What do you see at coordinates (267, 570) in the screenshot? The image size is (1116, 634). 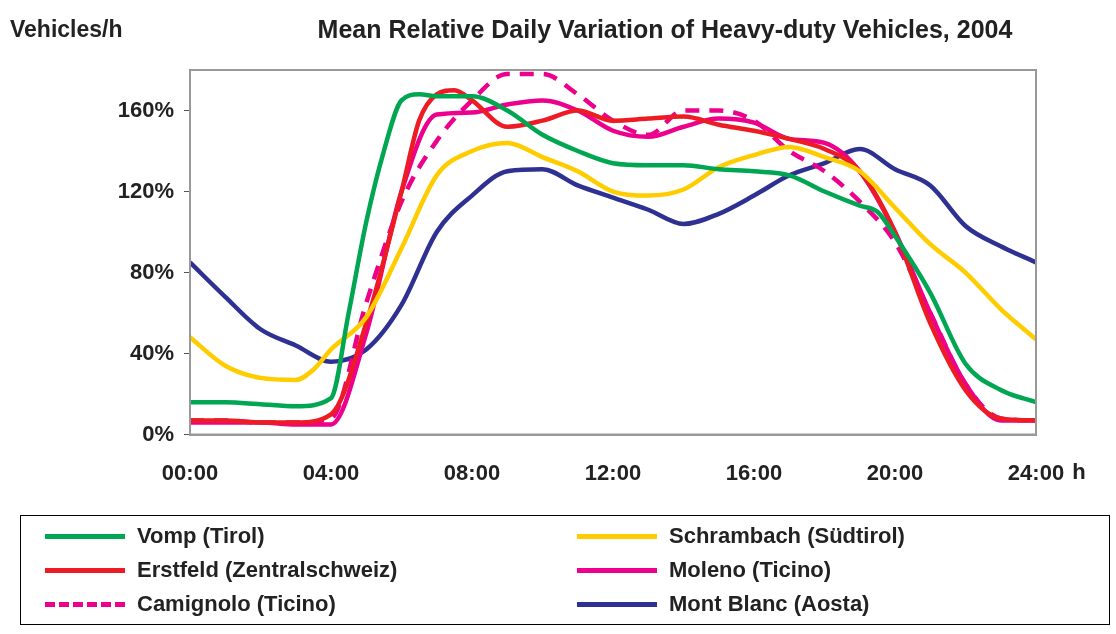 I see `legend-label: Erstfeld (Zentralschweiz)` at bounding box center [267, 570].